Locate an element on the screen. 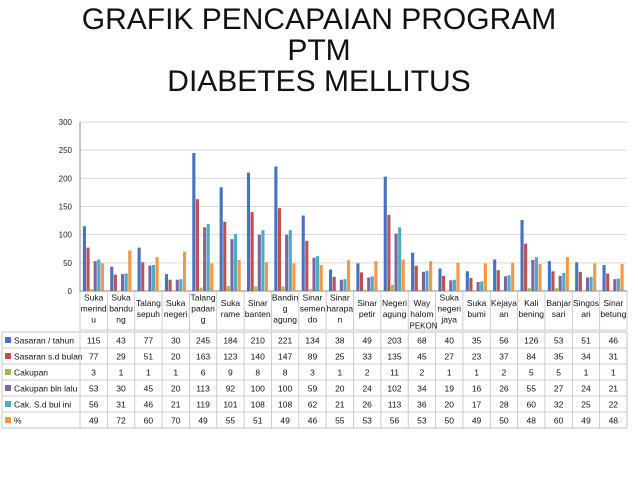 The width and height of the screenshot is (638, 478). table-cell: 126 is located at coordinates (531, 341).